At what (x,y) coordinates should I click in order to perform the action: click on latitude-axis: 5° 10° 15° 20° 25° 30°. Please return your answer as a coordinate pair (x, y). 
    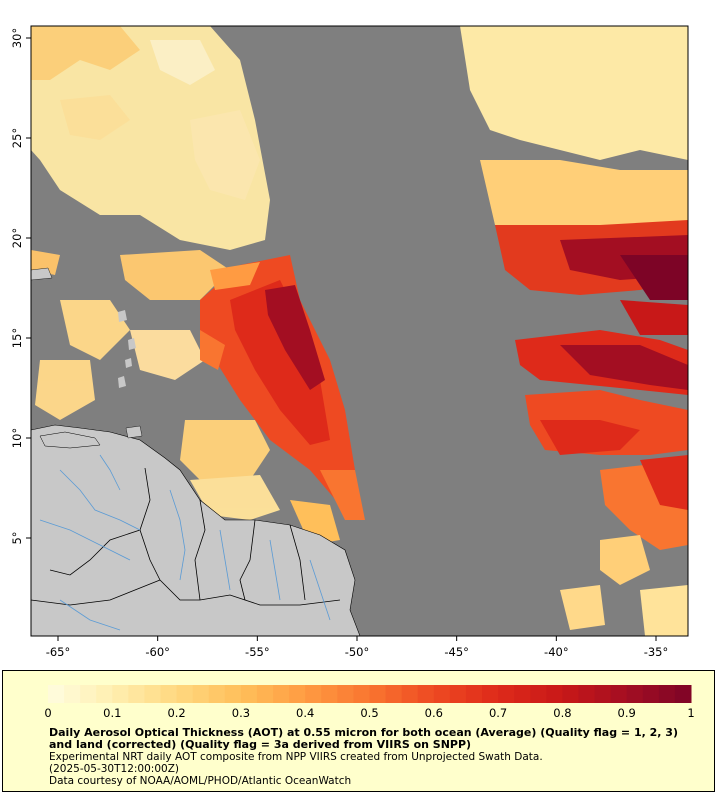
    Looking at the image, I should click on (20, 286).